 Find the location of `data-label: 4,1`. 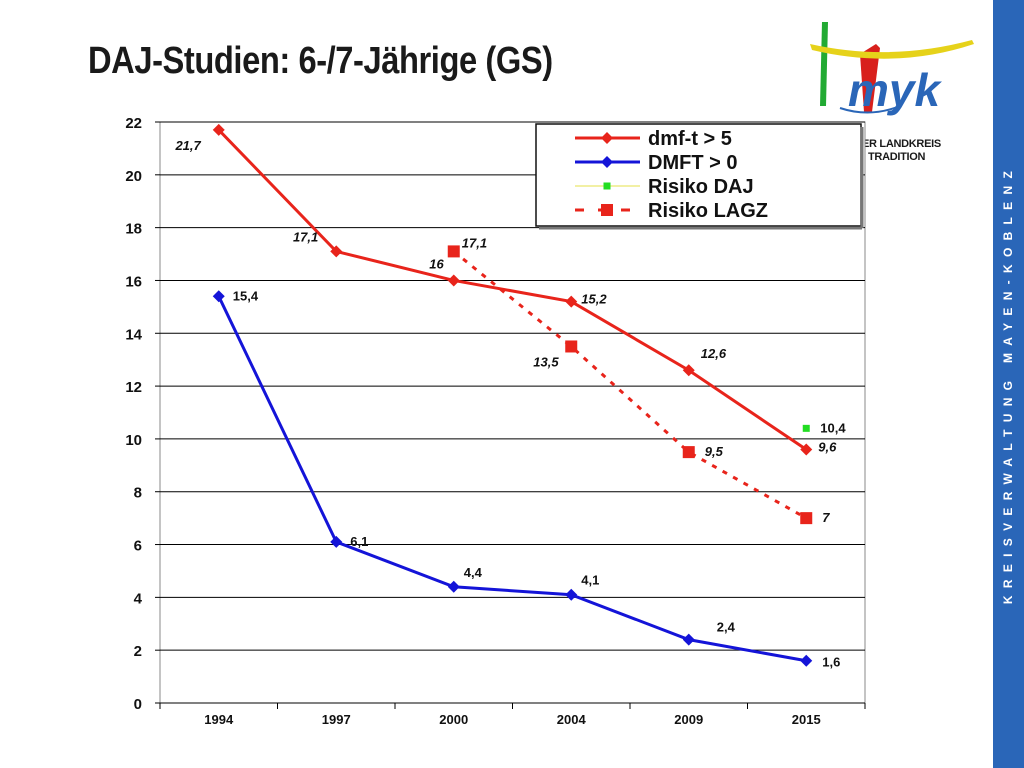

data-label: 4,1 is located at coordinates (590, 580).